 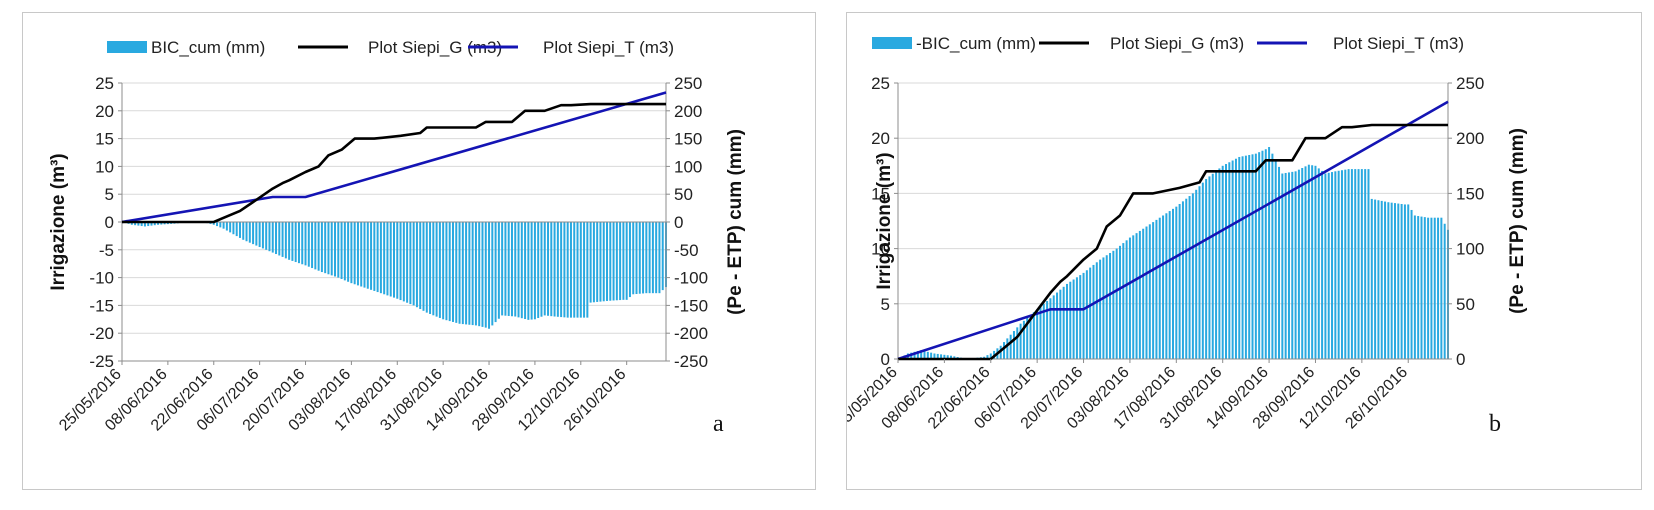 I want to click on chart-a-right-tick-label: 100, so click(x=688, y=166).